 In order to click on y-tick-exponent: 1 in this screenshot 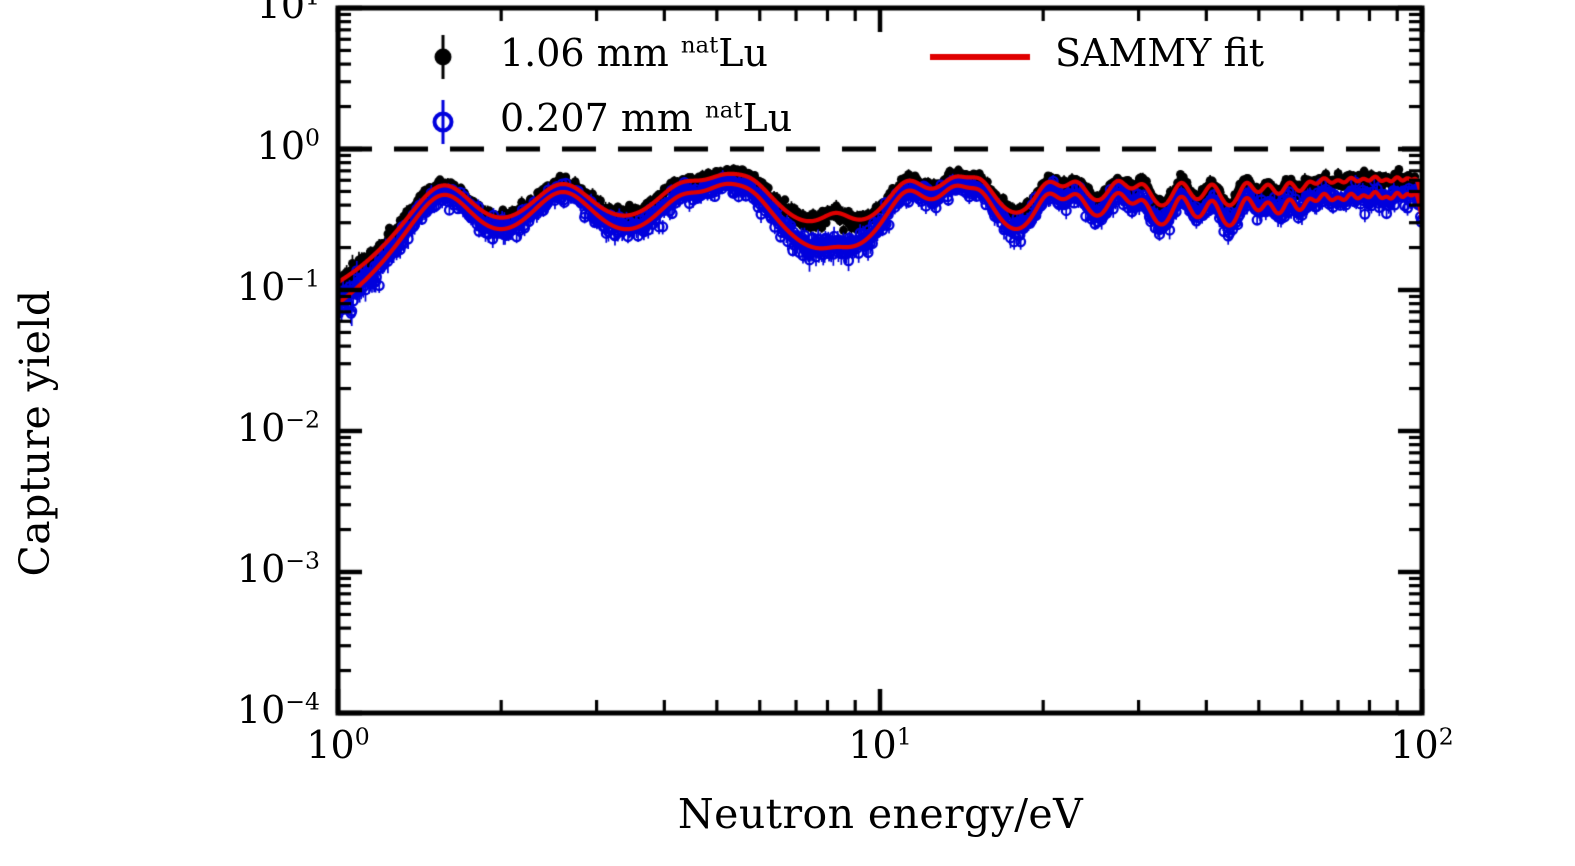, I will do `click(312, 5)`.